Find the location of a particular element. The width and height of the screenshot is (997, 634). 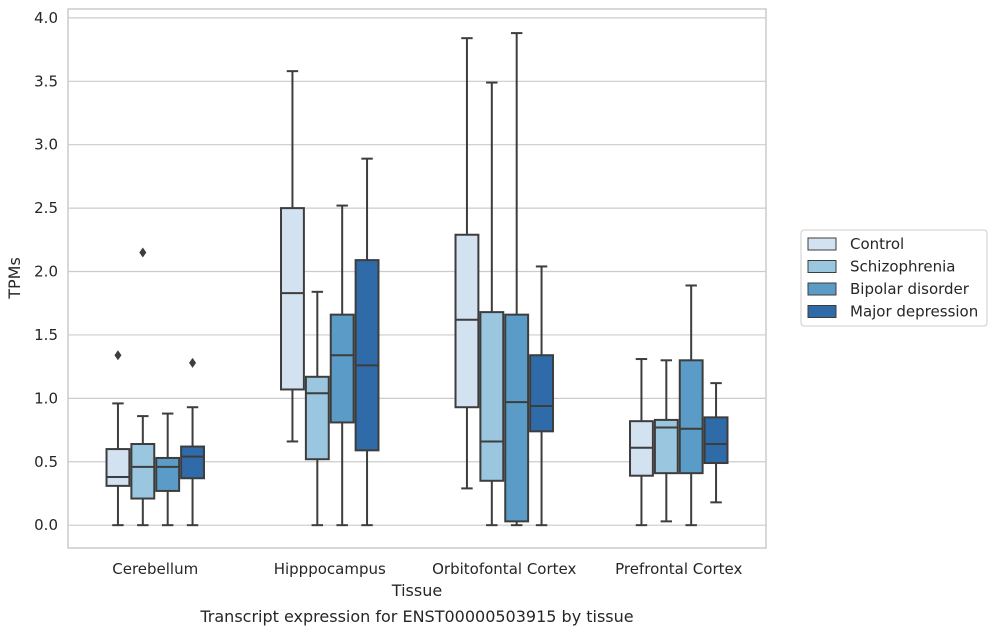

box-major-depression-hipppocampus is located at coordinates (367, 342).